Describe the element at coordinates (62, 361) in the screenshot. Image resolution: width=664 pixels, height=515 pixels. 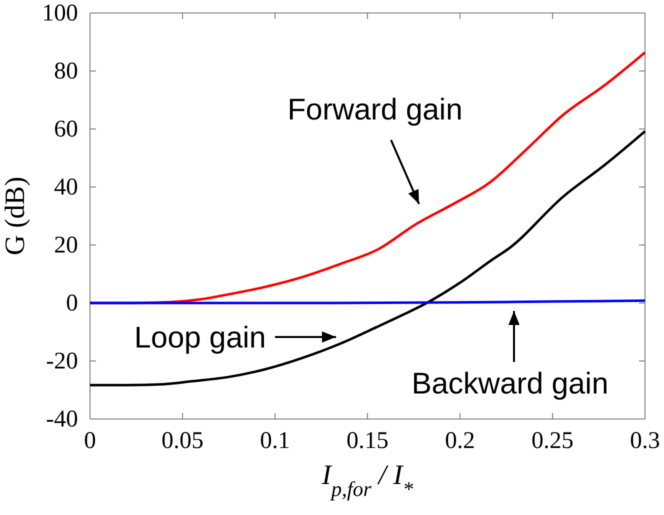
I see `y-tick-label: -20` at that location.